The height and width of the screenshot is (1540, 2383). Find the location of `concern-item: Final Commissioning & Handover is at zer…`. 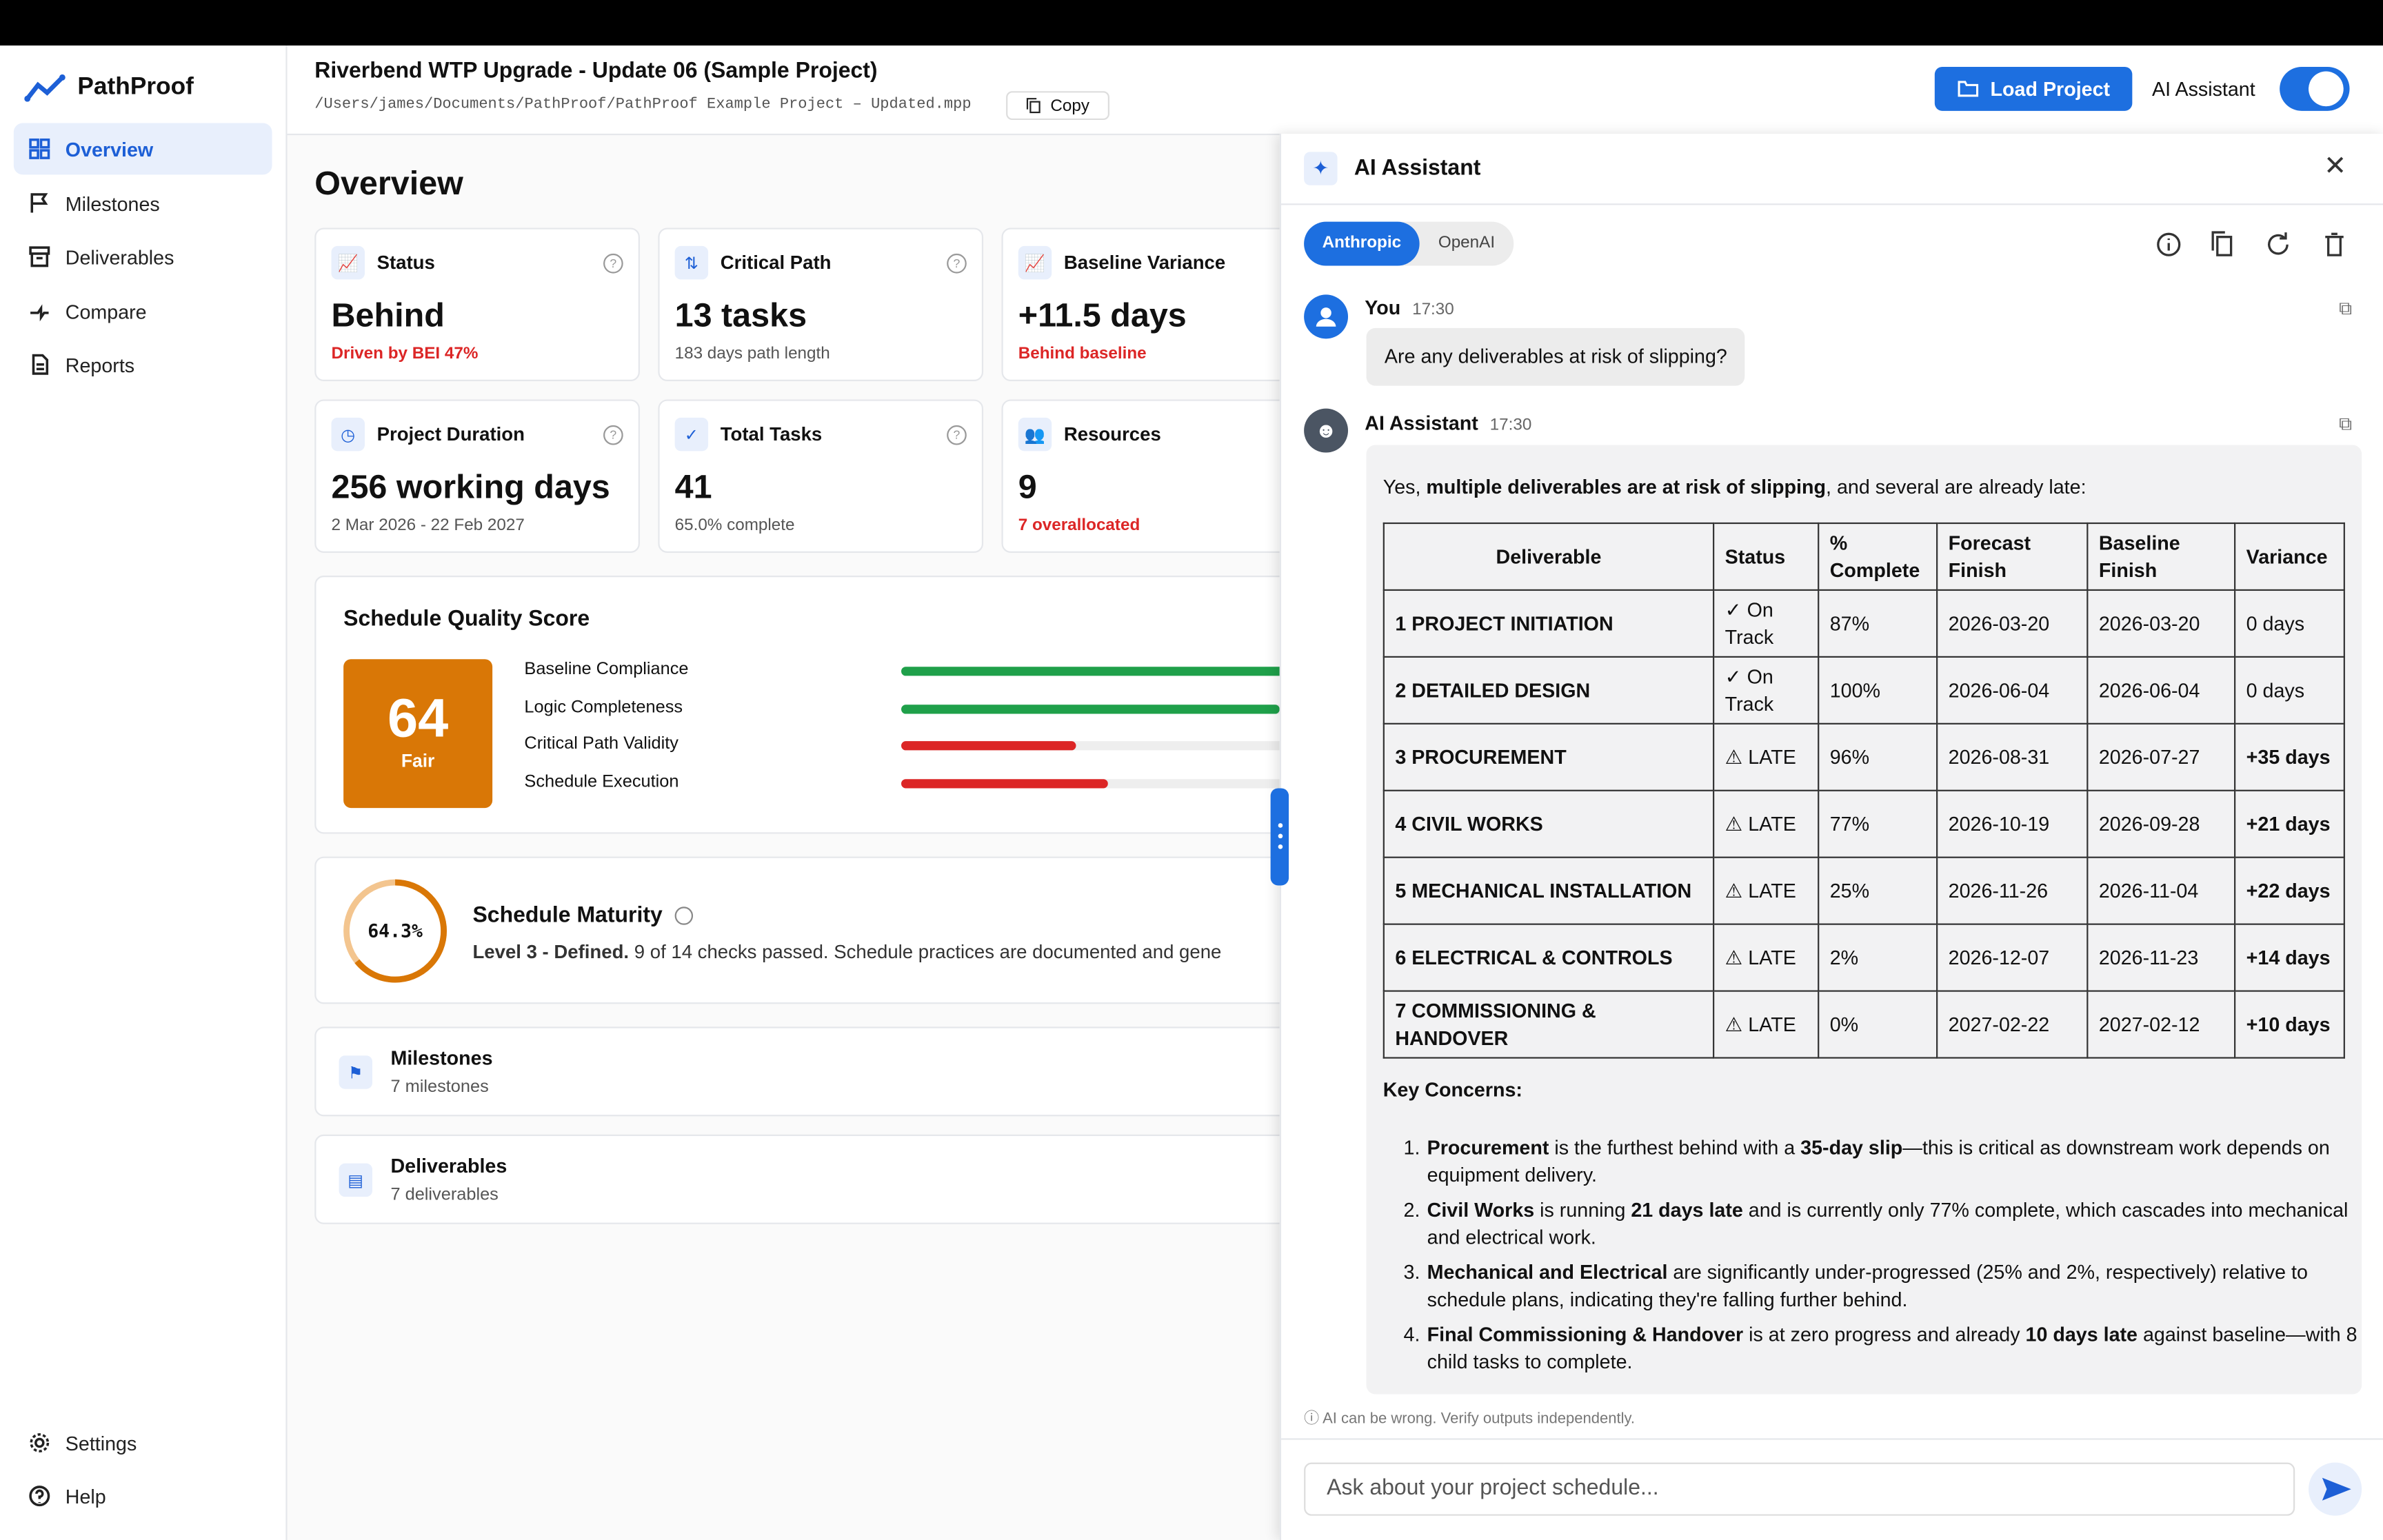

concern-item: Final Commissioning & Handover is at zer… is located at coordinates (1893, 1349).